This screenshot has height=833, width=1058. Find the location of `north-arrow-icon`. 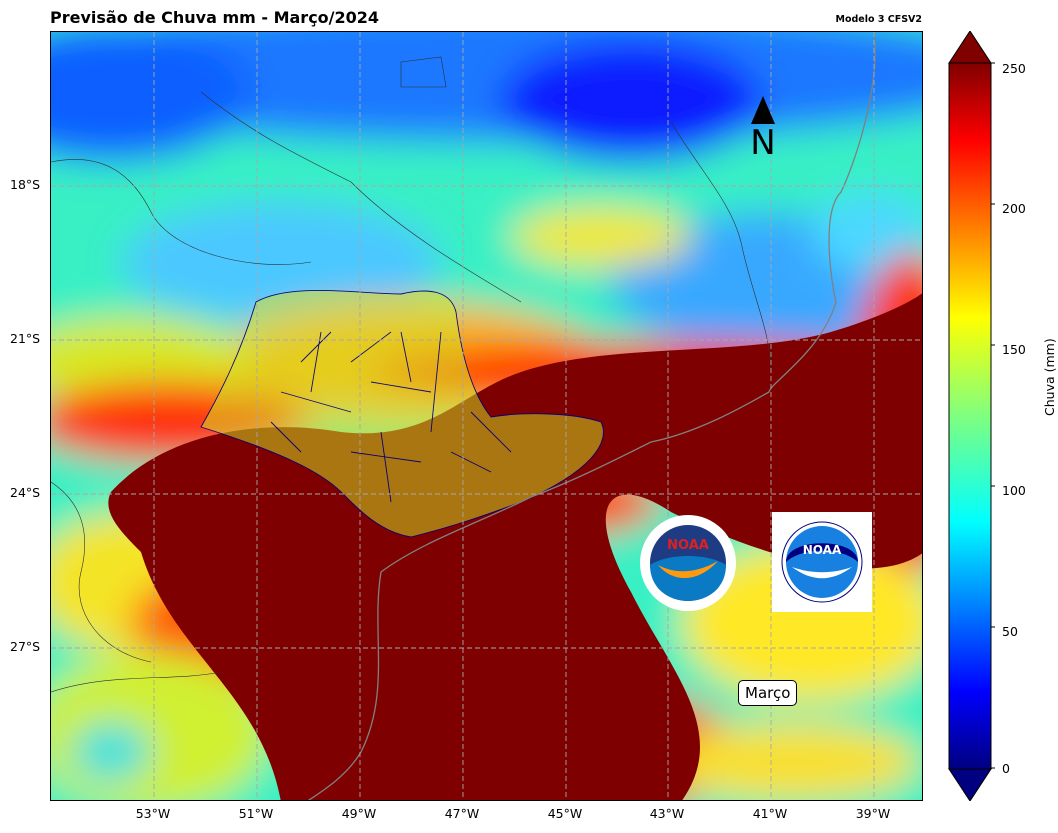

north-arrow-icon is located at coordinates (763, 110).